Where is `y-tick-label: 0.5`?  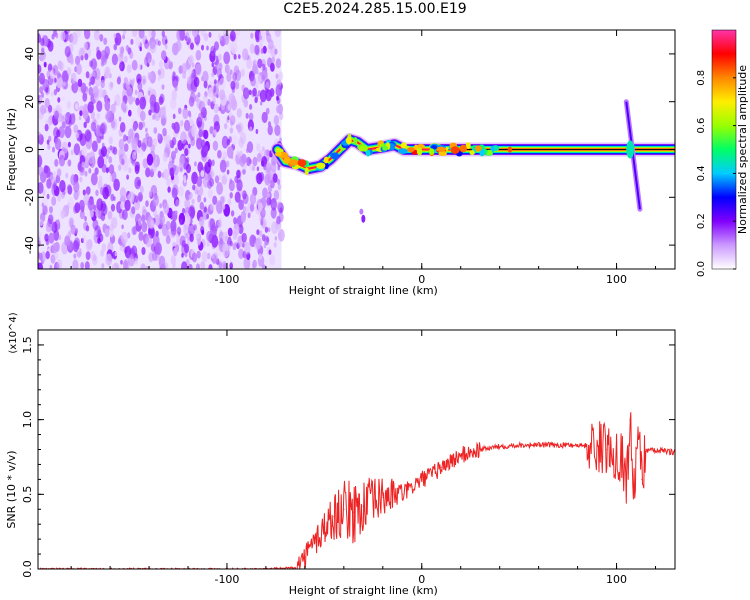
y-tick-label: 0.5 is located at coordinates (27, 495).